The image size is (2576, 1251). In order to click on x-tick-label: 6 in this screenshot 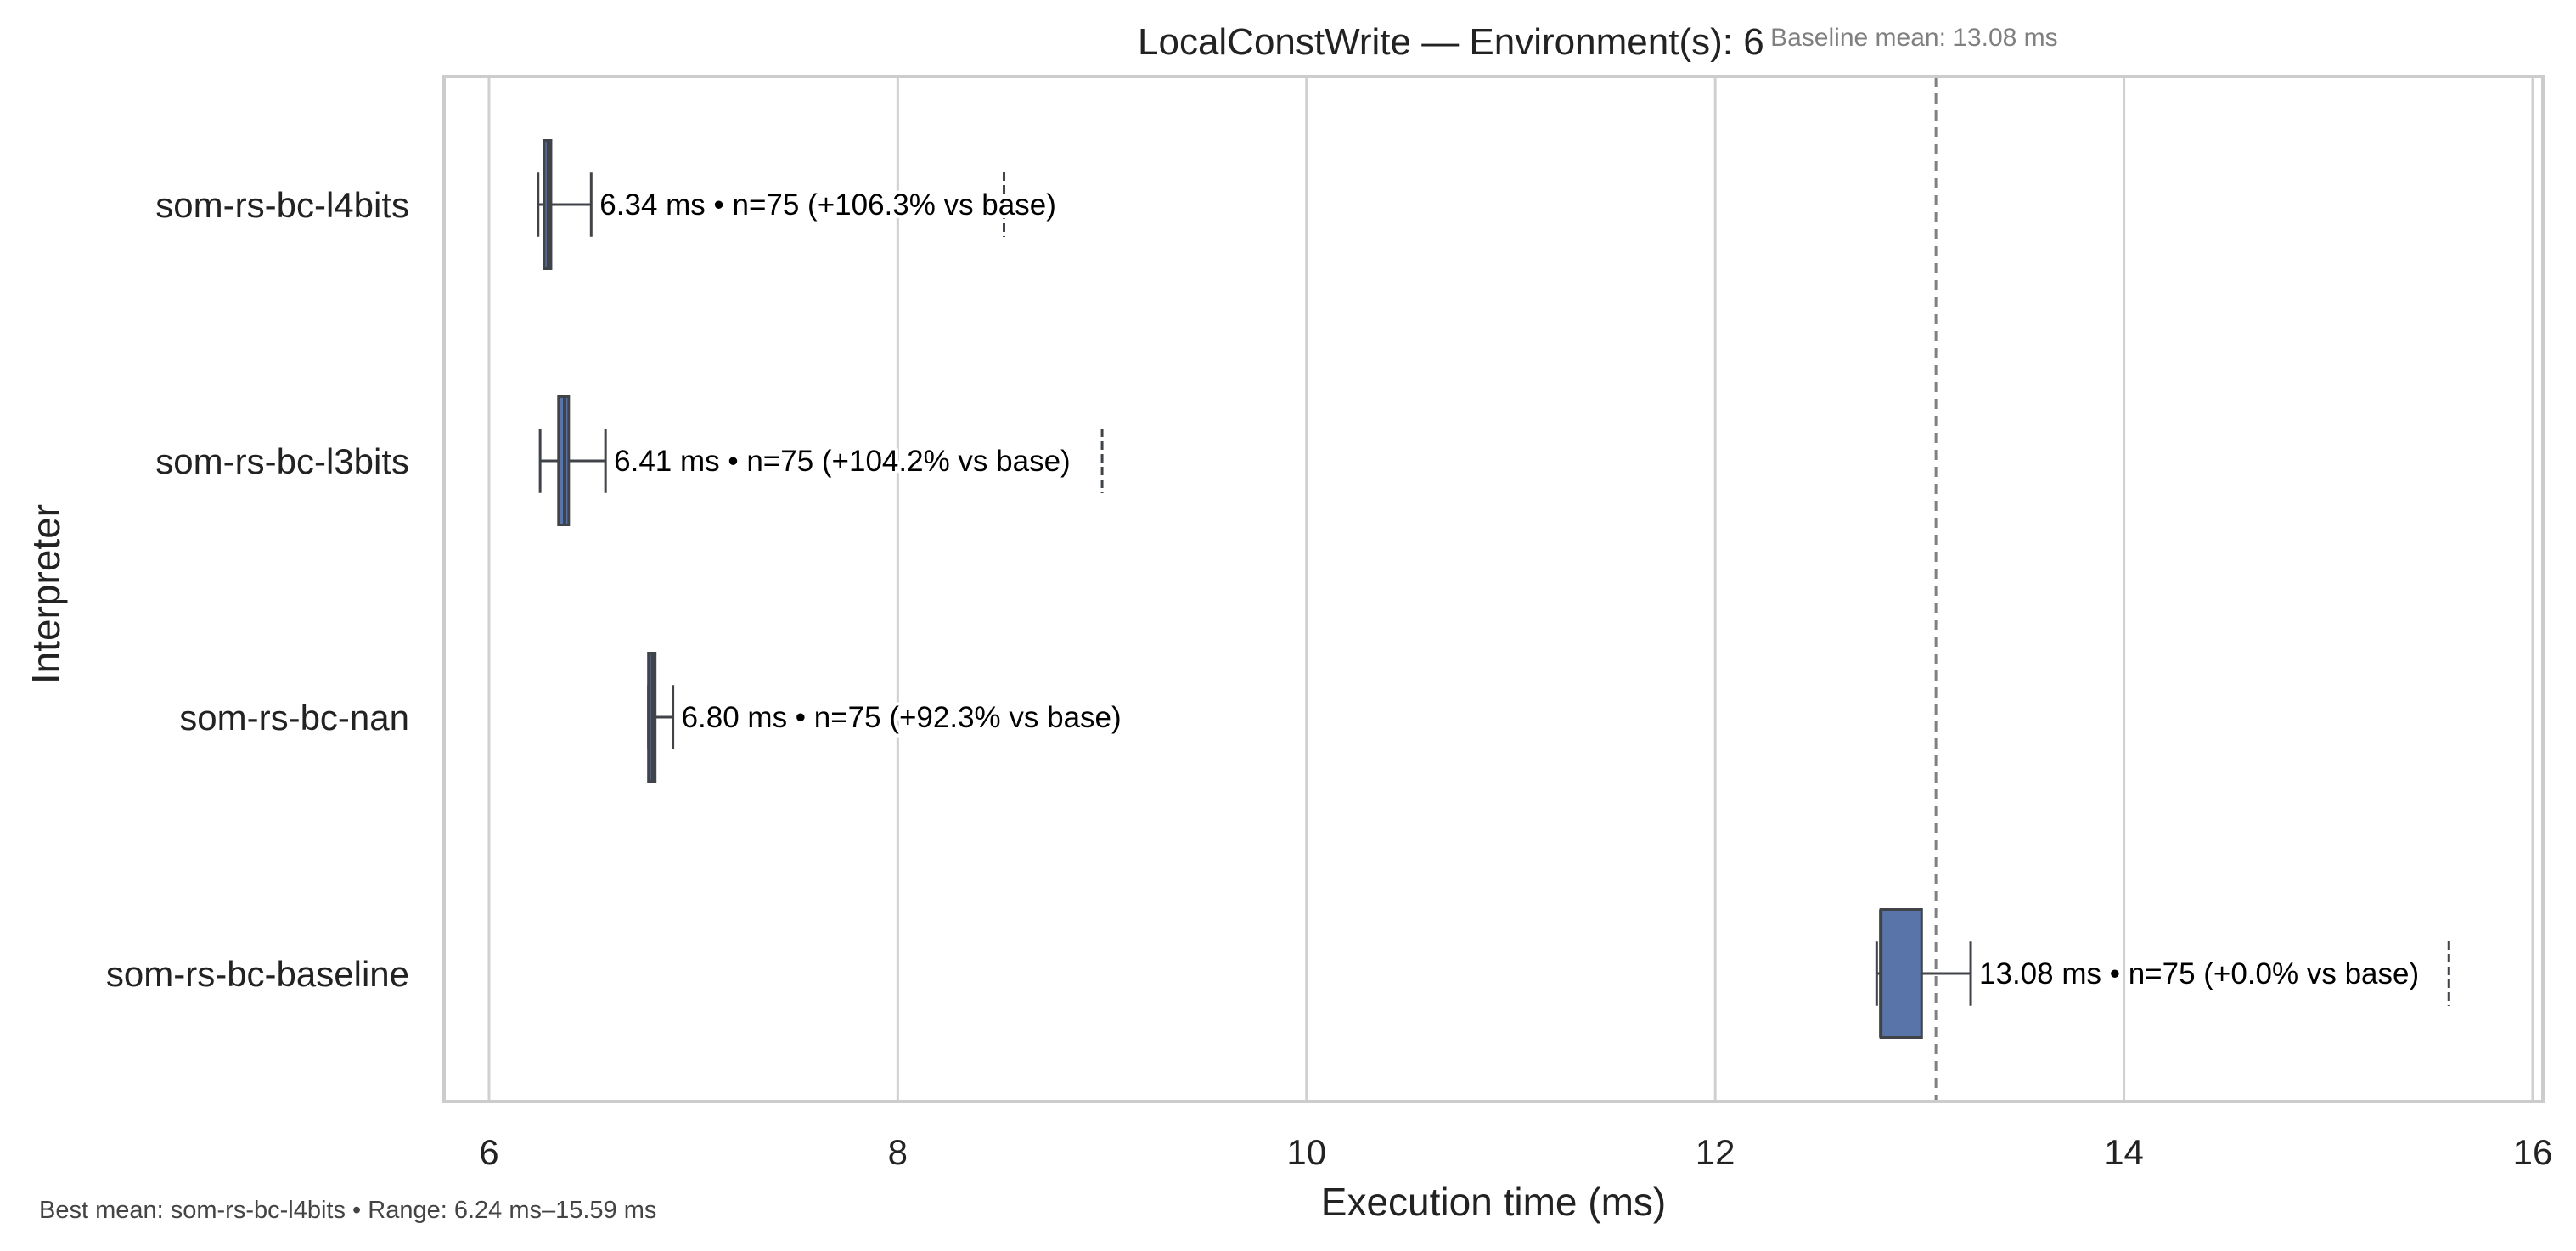, I will do `click(489, 1152)`.